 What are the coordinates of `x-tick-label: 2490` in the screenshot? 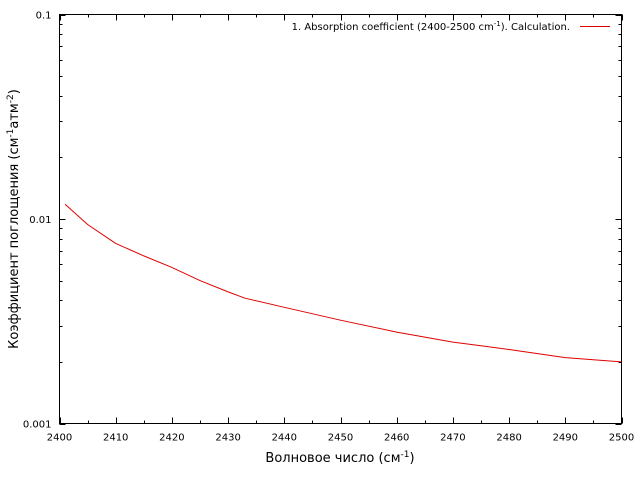 It's located at (565, 438).